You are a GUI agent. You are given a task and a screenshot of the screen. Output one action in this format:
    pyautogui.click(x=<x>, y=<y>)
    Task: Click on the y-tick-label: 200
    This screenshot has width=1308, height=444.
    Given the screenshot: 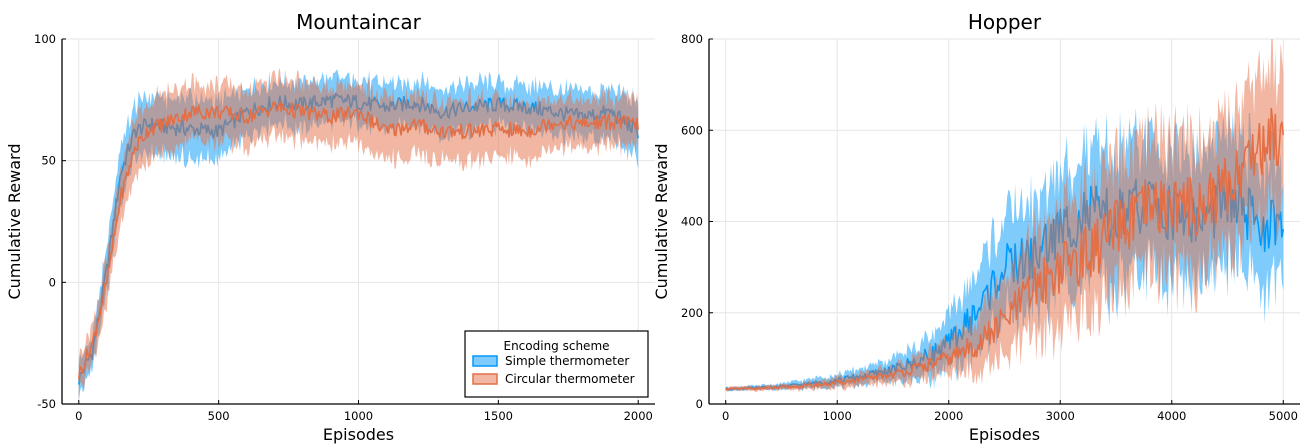 What is the action you would take?
    pyautogui.click(x=692, y=313)
    